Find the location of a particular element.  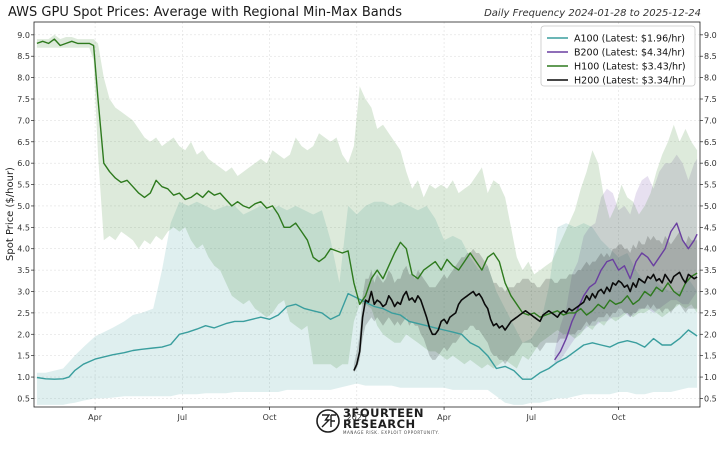

y-tick-label-right: 9.0 is located at coordinates (710, 35).